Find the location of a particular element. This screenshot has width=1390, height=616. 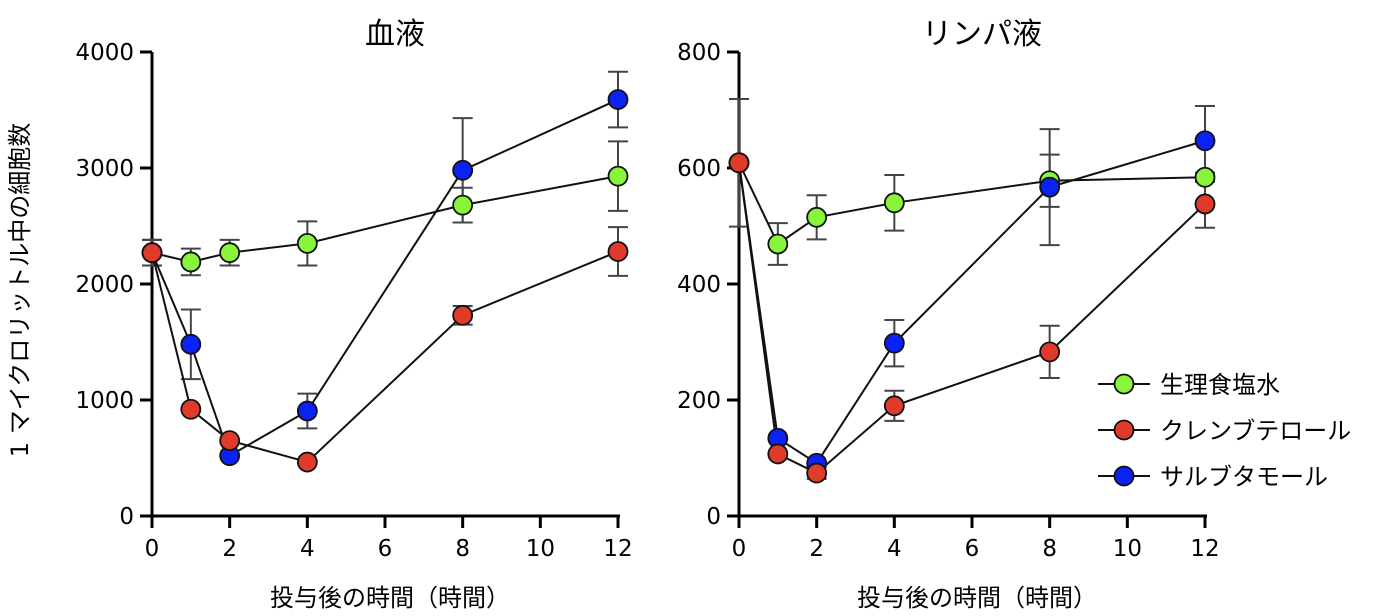

legend-label: クレンブテロール is located at coordinates (1255, 431).